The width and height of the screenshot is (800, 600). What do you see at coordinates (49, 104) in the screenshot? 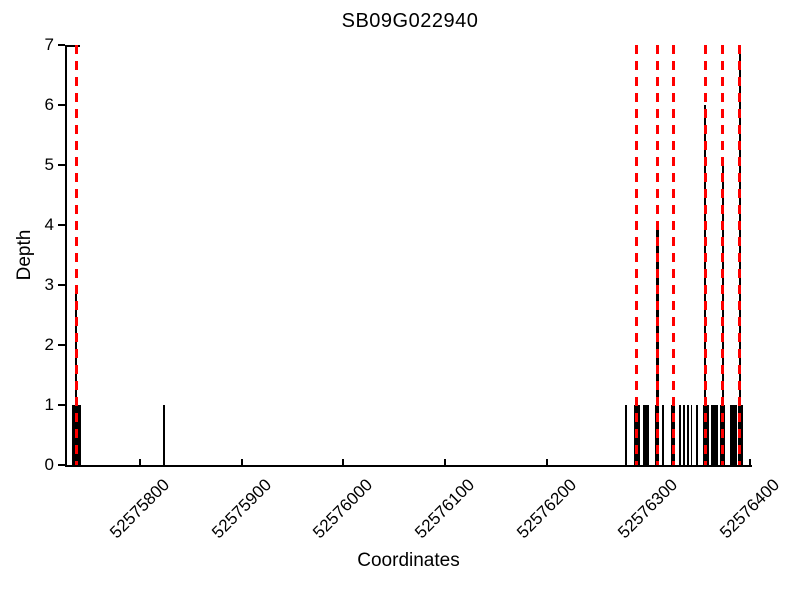
I see `y-tick-label: 6` at bounding box center [49, 104].